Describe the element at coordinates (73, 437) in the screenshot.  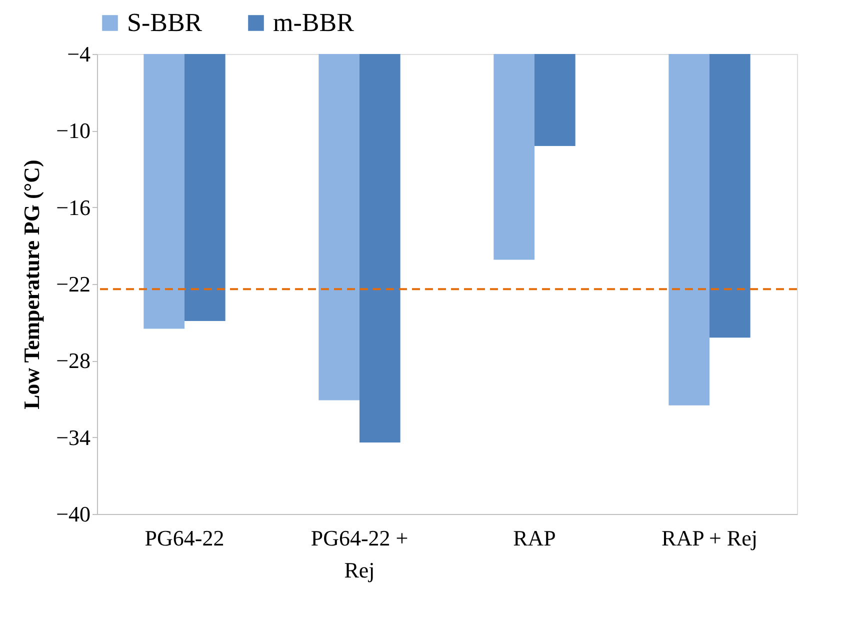
I see `y-tick-label: −34` at that location.